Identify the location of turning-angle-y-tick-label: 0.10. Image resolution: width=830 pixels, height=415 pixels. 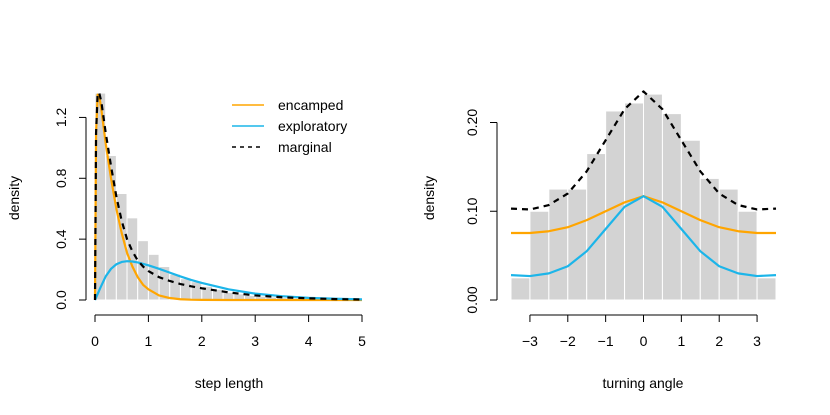
(472, 210).